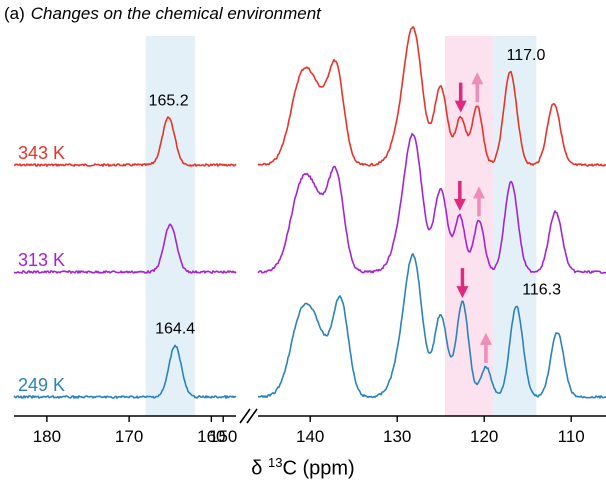  Describe the element at coordinates (472, 217) in the screenshot. I see `intensity-arrows` at that location.